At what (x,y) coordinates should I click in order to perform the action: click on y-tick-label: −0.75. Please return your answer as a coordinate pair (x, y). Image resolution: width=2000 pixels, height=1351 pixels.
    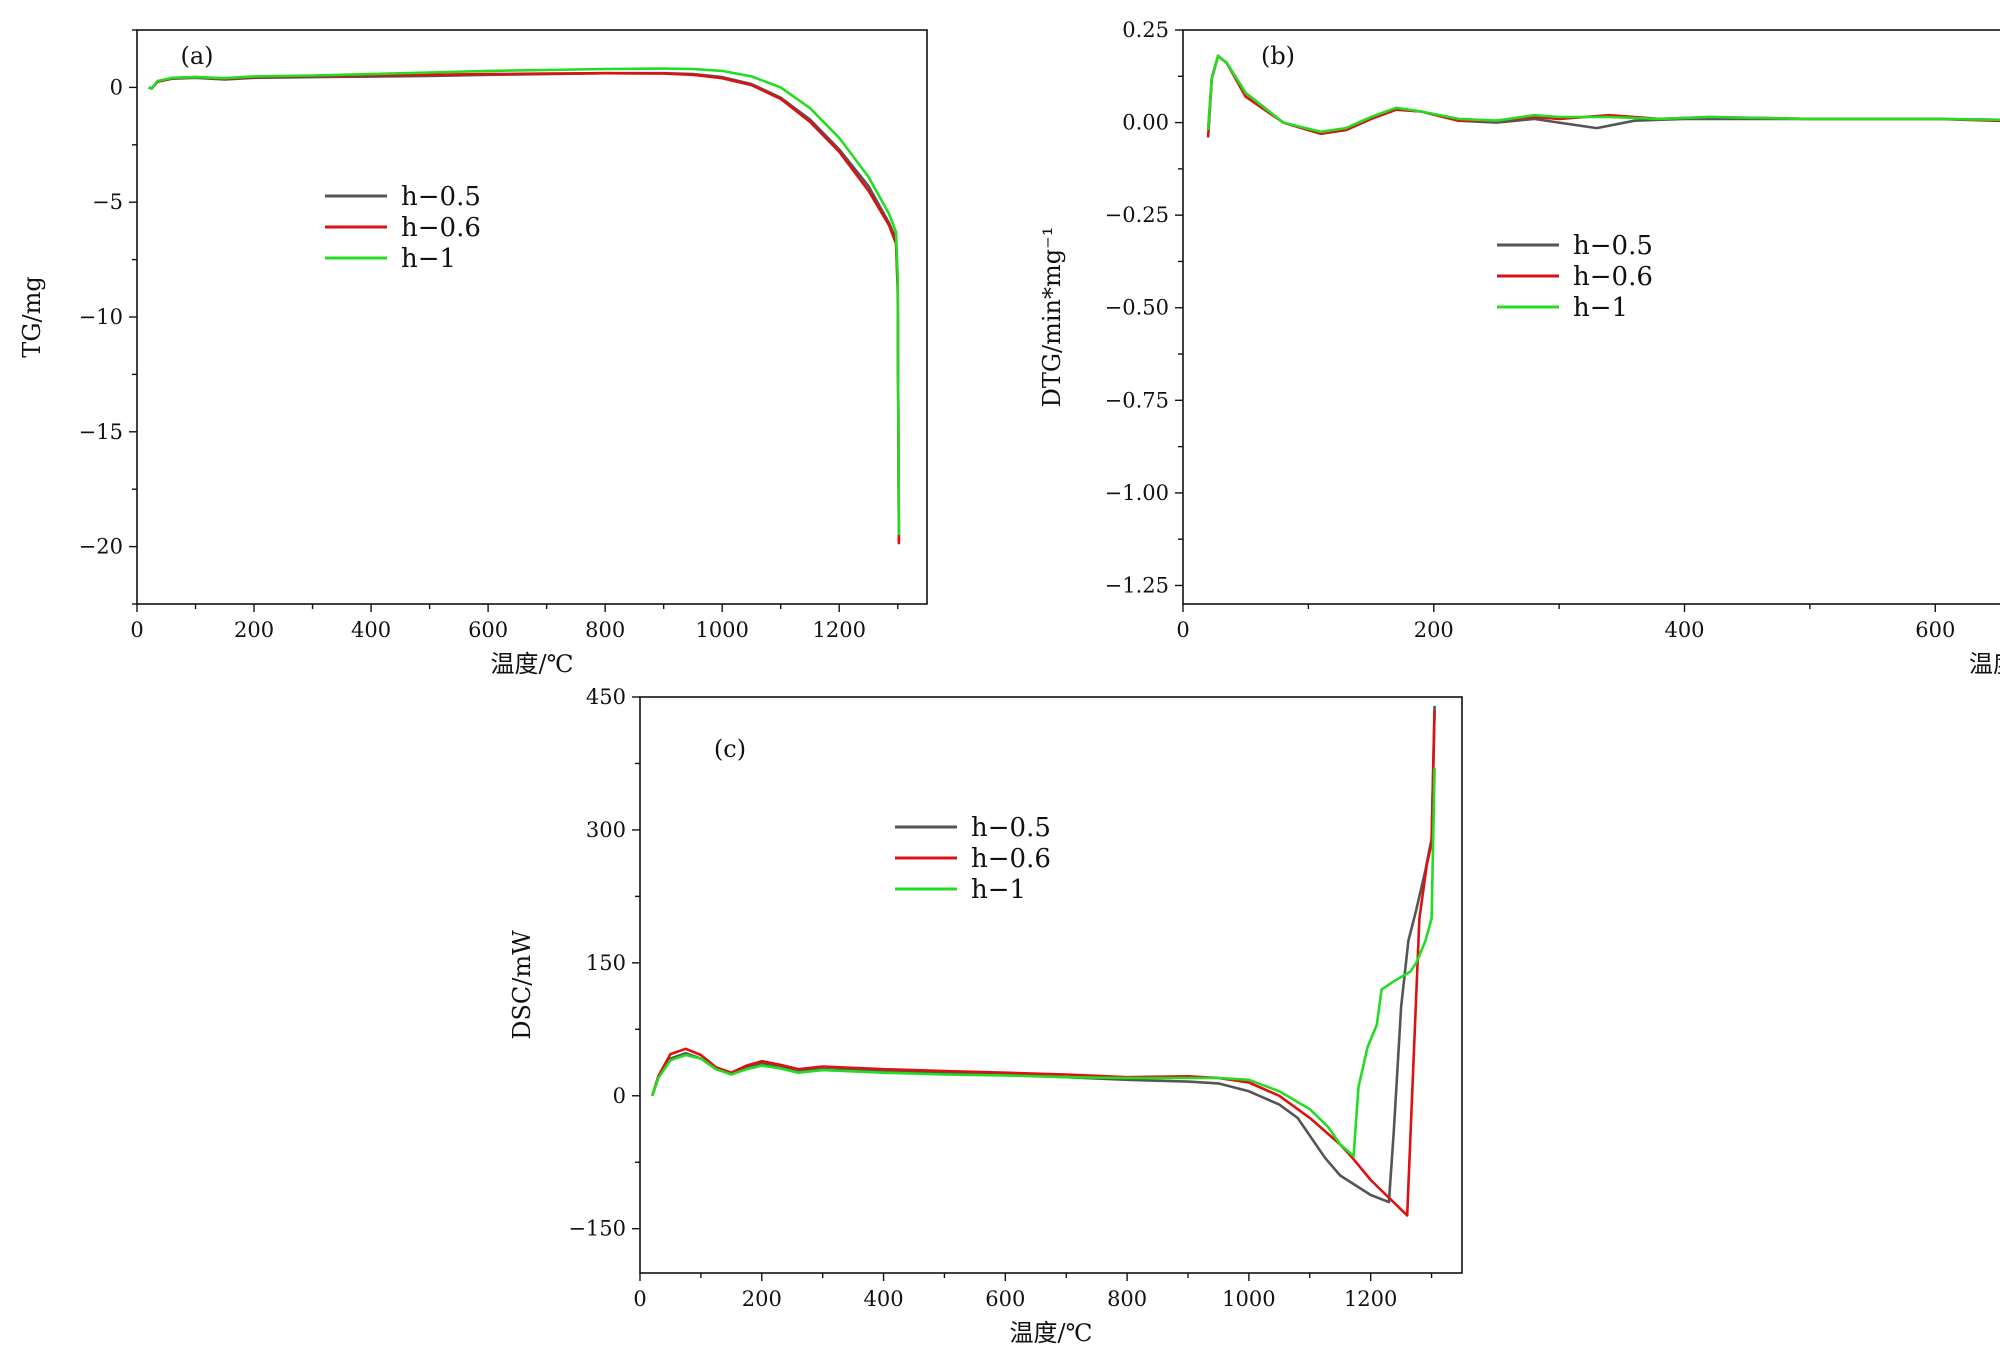
    Looking at the image, I should click on (1137, 400).